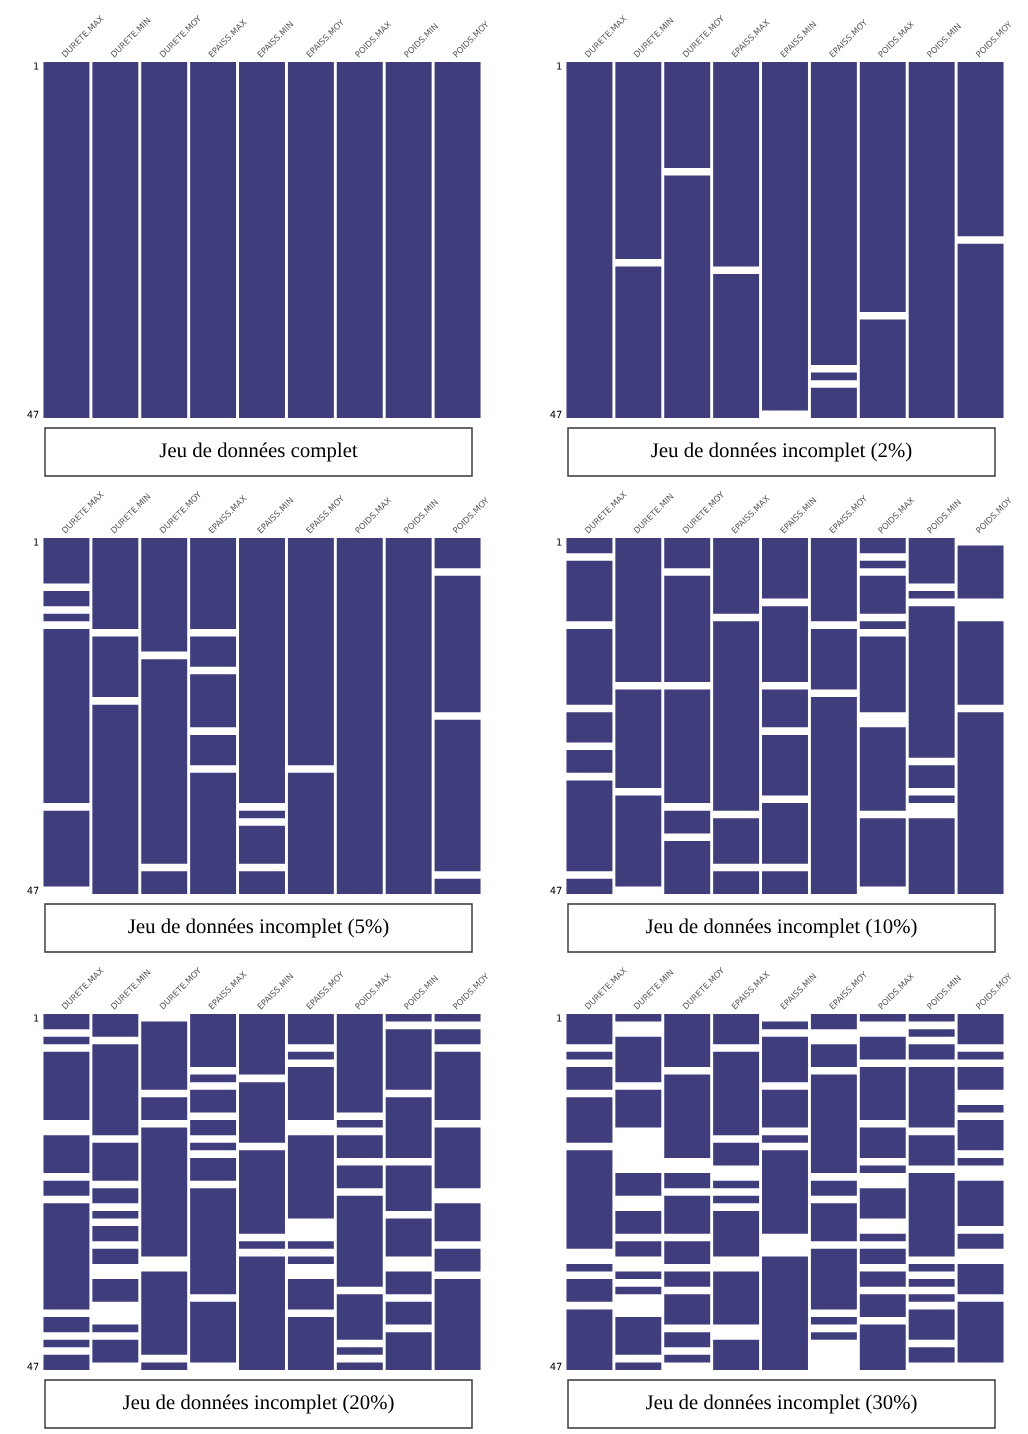  I want to click on text: Jeu de données incomplet (5%), so click(258, 928).